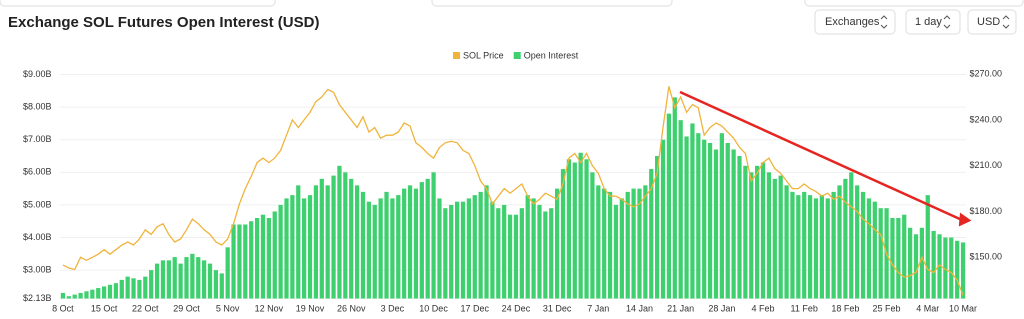 This screenshot has height=319, width=1024. What do you see at coordinates (456, 55) in the screenshot?
I see `legend-swatch` at bounding box center [456, 55].